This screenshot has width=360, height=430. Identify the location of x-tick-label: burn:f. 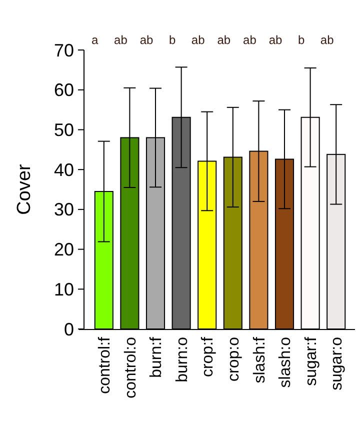
(157, 357).